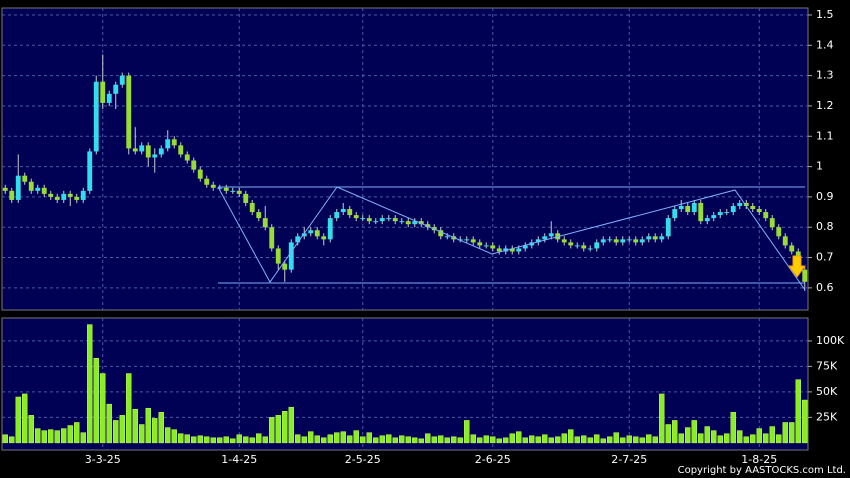 This screenshot has height=478, width=850. What do you see at coordinates (827, 365) in the screenshot?
I see `y2-tick-label: 75K` at bounding box center [827, 365].